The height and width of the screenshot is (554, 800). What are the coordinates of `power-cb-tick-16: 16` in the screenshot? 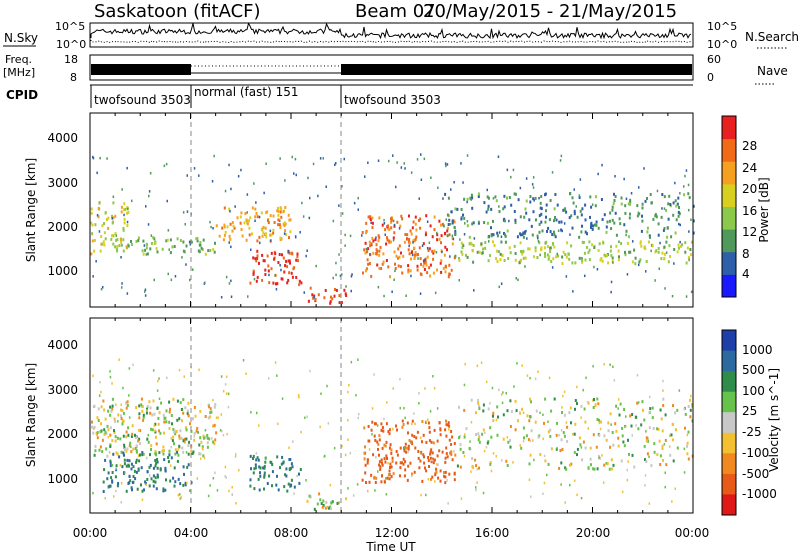 It's located at (749, 211).